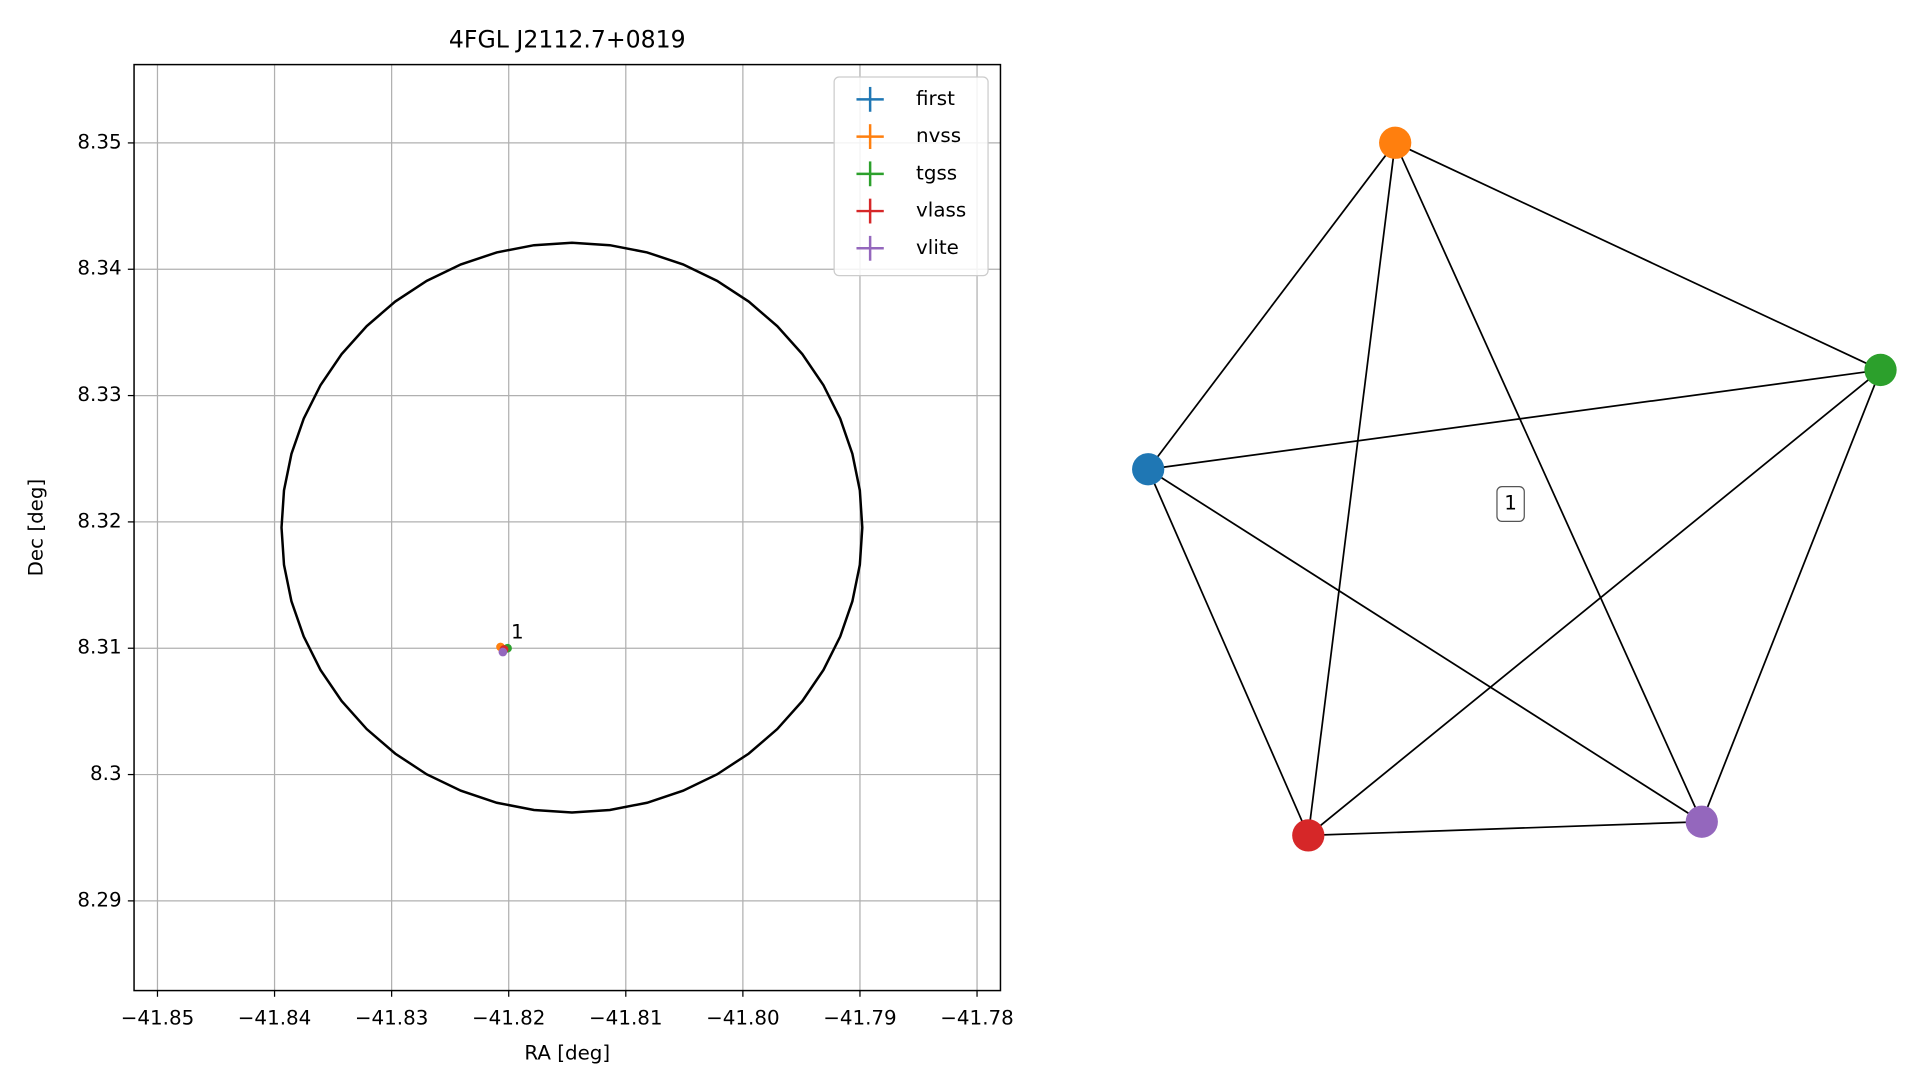  Describe the element at coordinates (99, 268) in the screenshot. I see `y-tick-label: 8.34` at that location.